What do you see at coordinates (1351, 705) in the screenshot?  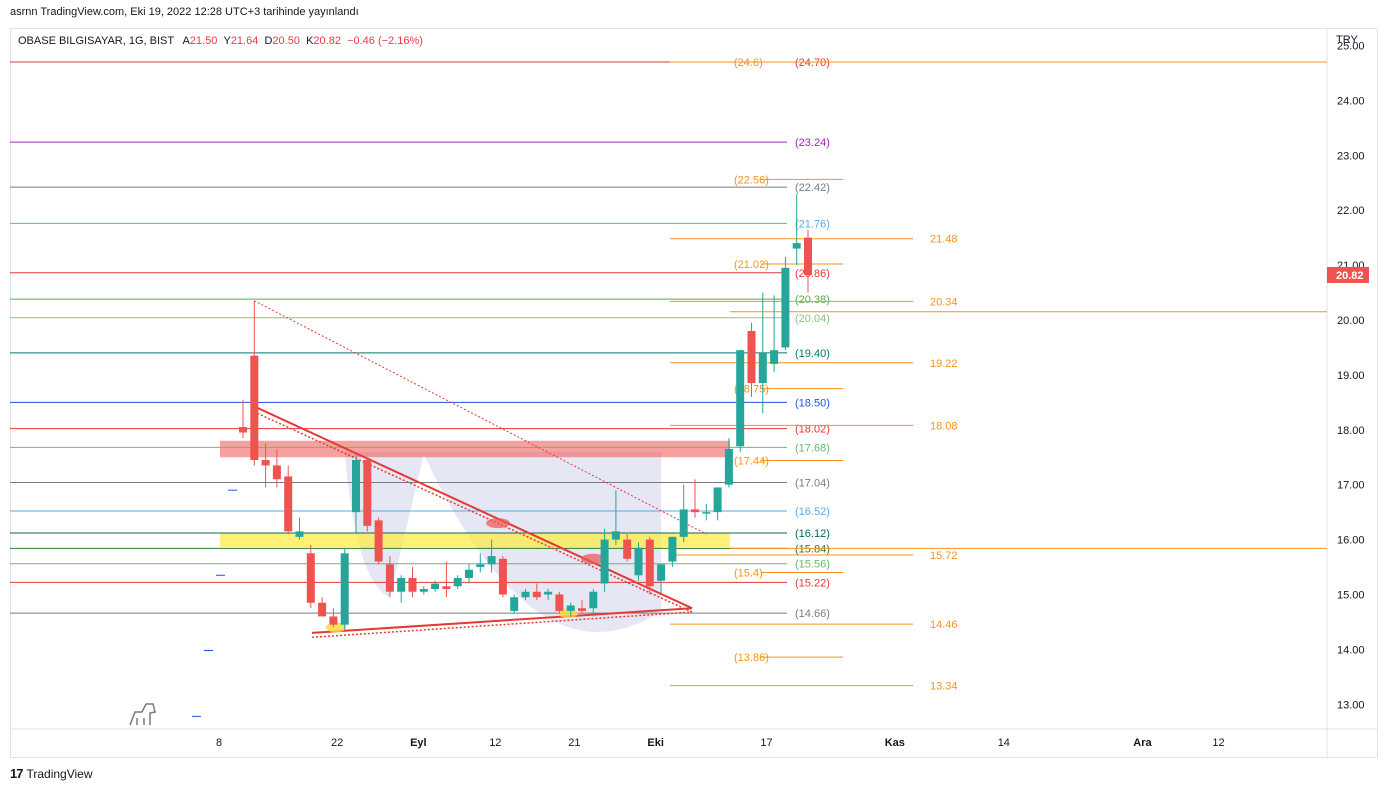 I see `y-tick-label: 13.00` at bounding box center [1351, 705].